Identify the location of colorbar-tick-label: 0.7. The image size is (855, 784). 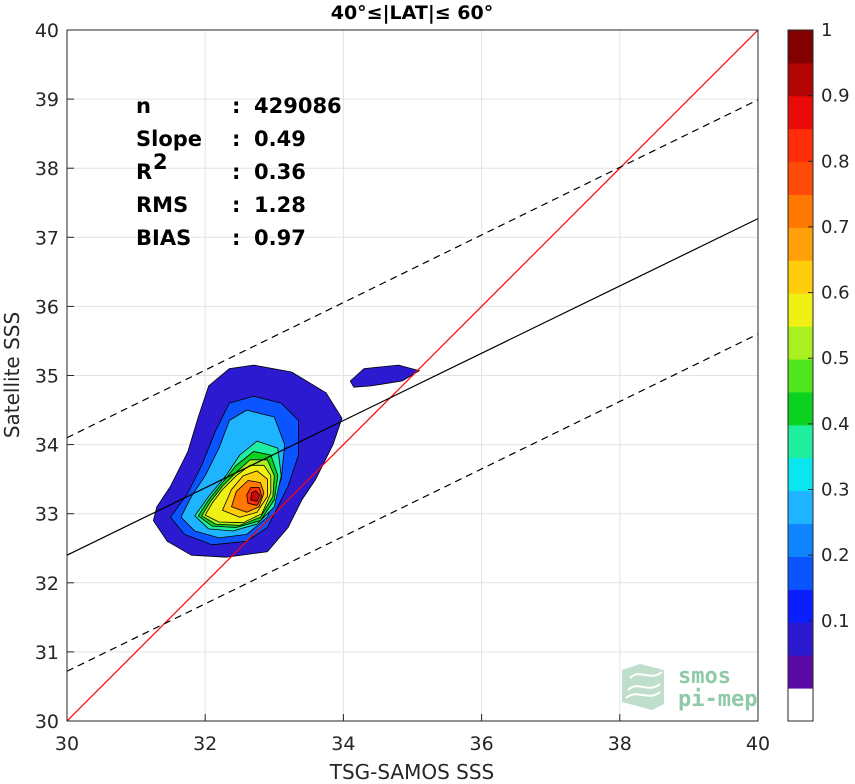
(835, 227).